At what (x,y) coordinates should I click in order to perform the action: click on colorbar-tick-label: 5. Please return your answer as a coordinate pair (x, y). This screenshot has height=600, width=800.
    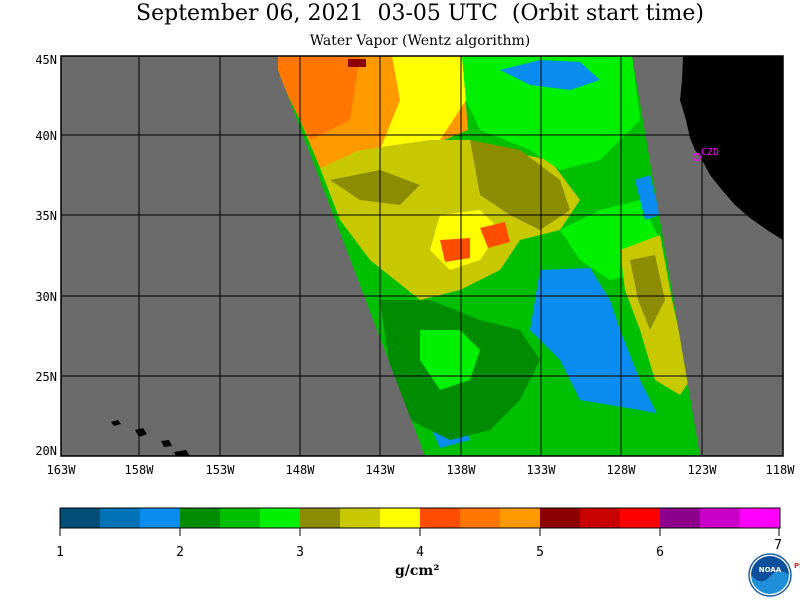
    Looking at the image, I should click on (540, 552).